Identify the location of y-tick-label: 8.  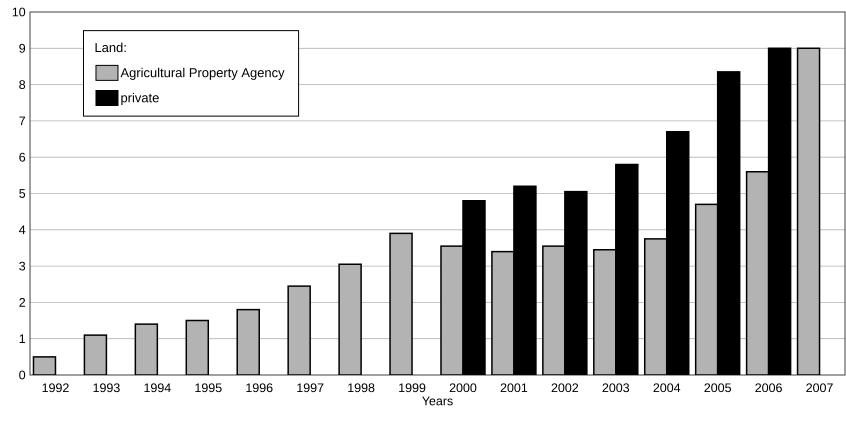
(22, 85).